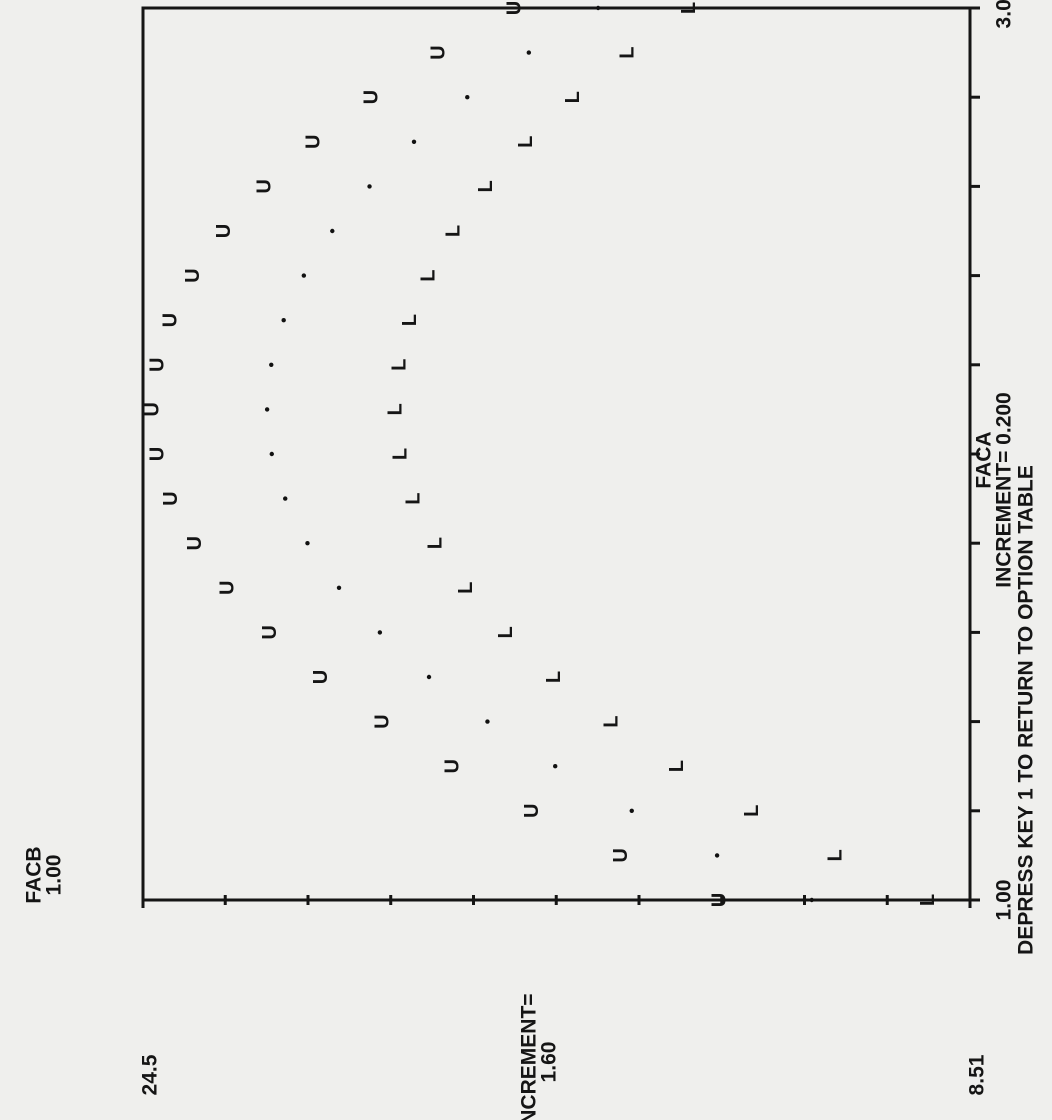 The width and height of the screenshot is (1052, 1120). I want to click on footer: DEPRESS KEY 1 TO RETURN TO OPTION TABLE, so click(1026, 710).